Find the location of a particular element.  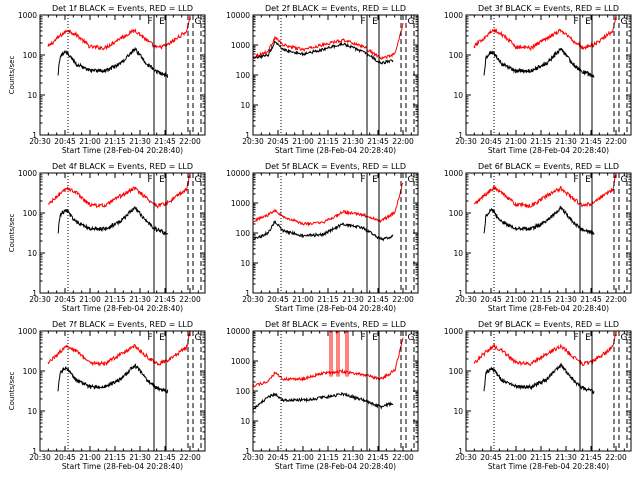

chart-title: Det 9f BLACK = Events, RED = LLD is located at coordinates (548, 324).